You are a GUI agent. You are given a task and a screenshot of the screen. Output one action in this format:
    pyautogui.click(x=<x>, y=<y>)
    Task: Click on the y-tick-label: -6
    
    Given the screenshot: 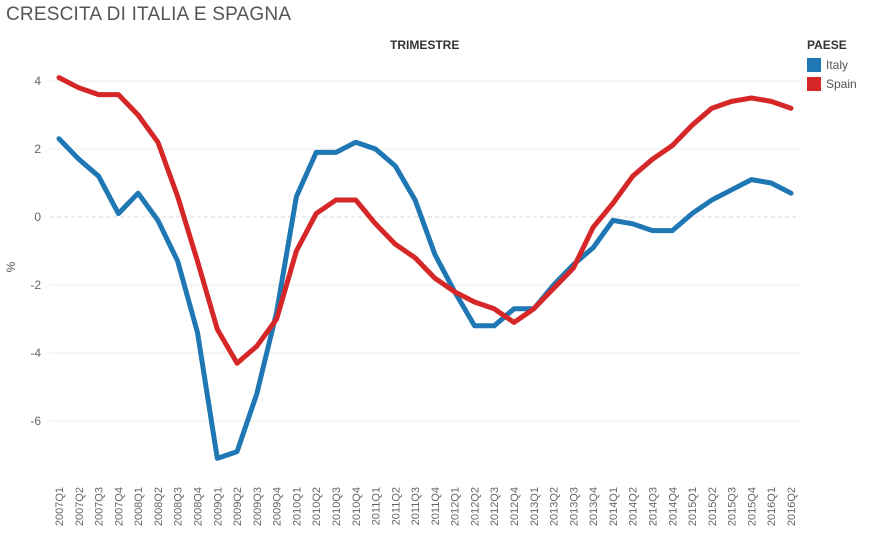 What is the action you would take?
    pyautogui.click(x=35, y=421)
    